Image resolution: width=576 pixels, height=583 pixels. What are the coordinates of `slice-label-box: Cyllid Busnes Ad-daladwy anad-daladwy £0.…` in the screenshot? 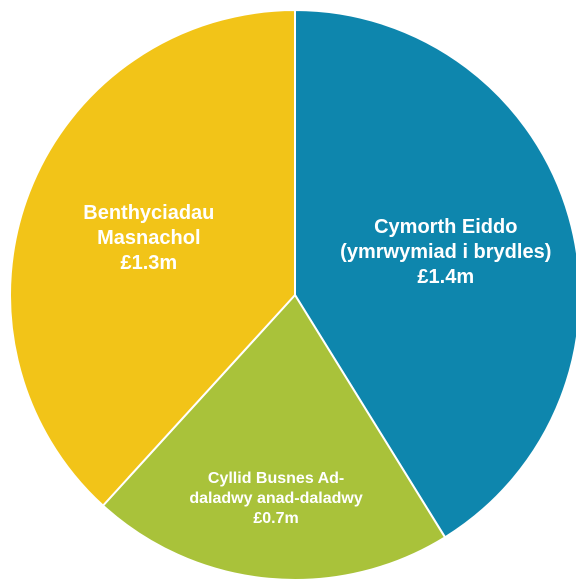 It's located at (276, 499).